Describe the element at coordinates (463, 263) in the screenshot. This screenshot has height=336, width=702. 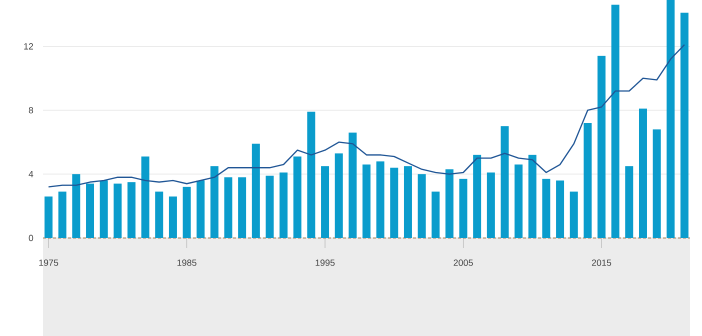
I see `x-tick-label: 2005` at that location.